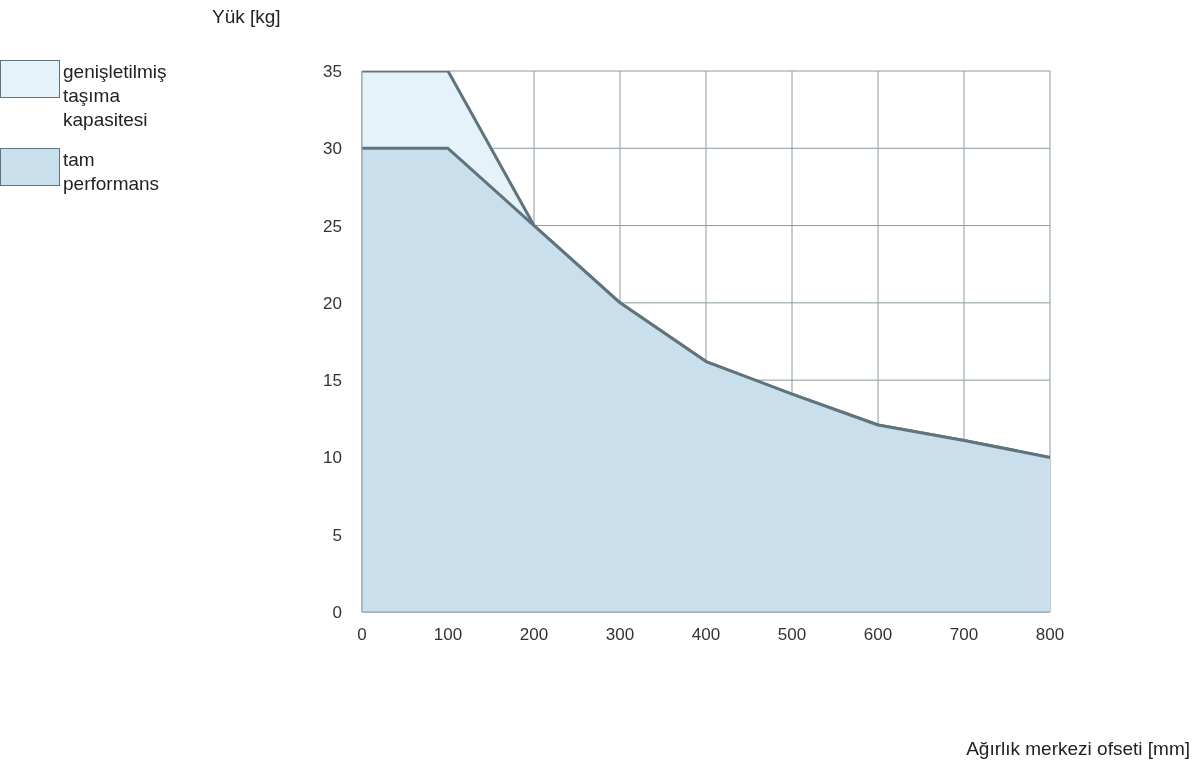 Image resolution: width=1194 pixels, height=772 pixels. What do you see at coordinates (337, 613) in the screenshot?
I see `y-tick-label: 0` at bounding box center [337, 613].